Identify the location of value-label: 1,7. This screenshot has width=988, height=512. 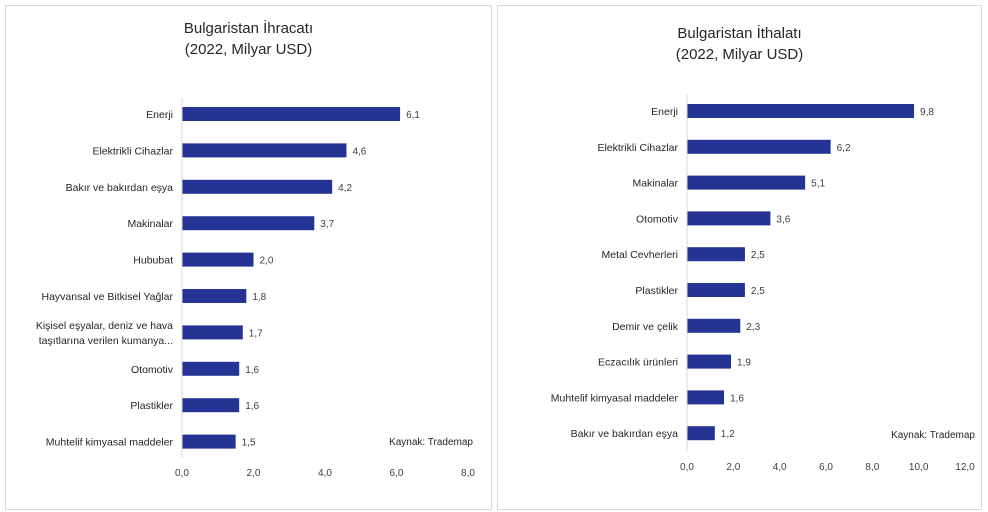
(256, 333).